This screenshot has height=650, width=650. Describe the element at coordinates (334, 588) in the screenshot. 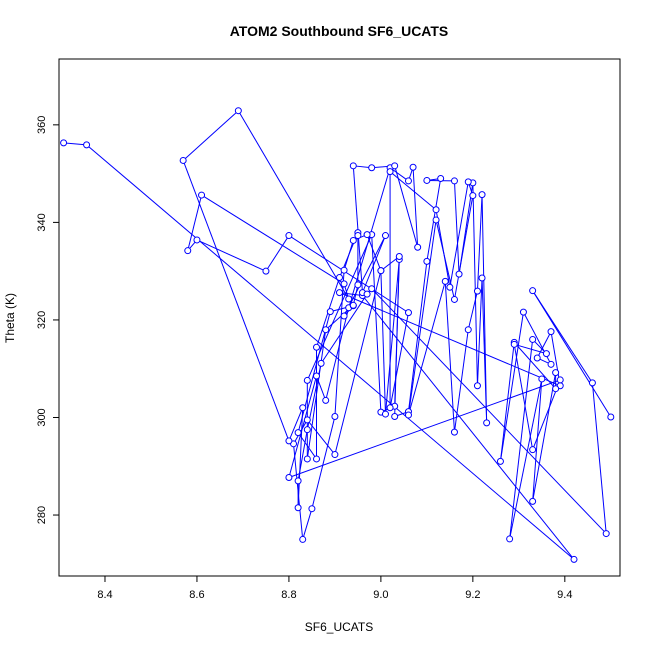

I see `x-axis: 8.4 8.6 8.8 9.0 9.2 9.4` at that location.